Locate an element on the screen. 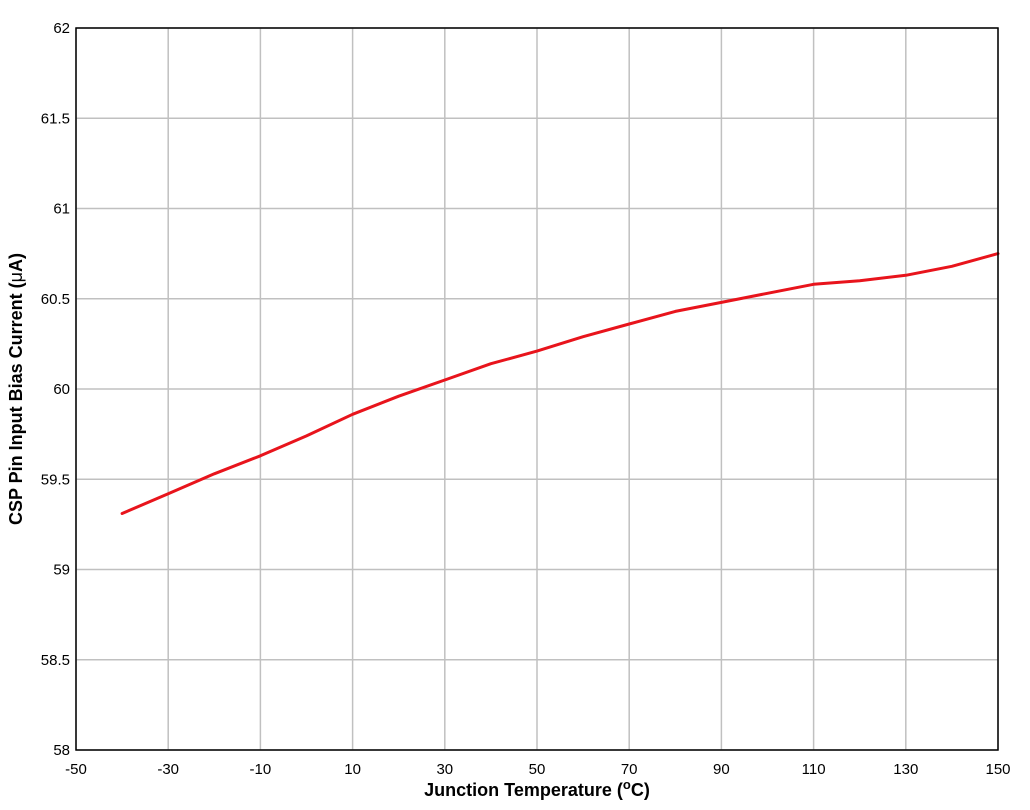  x-tick-label: 70 is located at coordinates (629, 769).